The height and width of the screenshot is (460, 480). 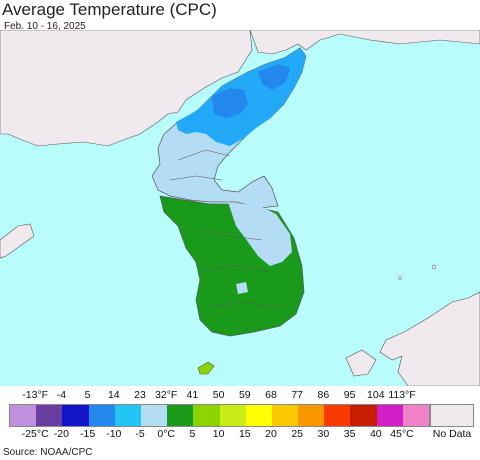 I want to click on south-korea-cool-zone, so click(x=260, y=234).